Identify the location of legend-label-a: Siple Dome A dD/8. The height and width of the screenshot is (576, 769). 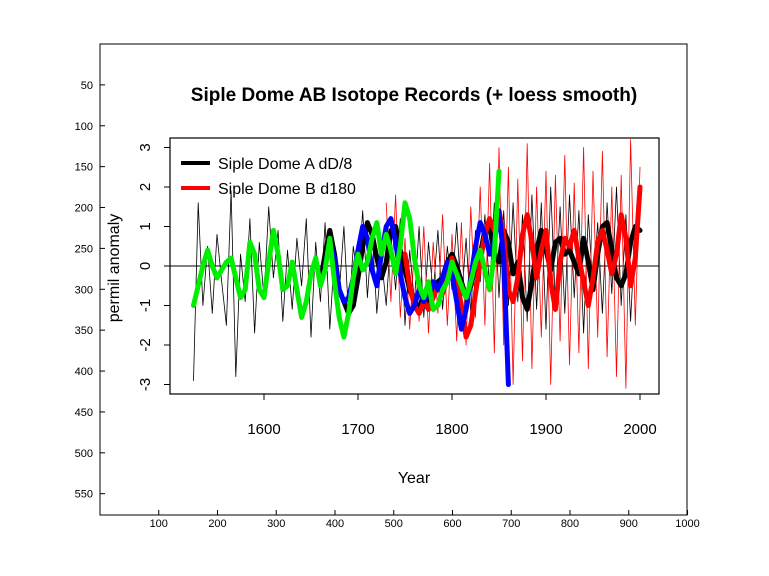
(285, 164).